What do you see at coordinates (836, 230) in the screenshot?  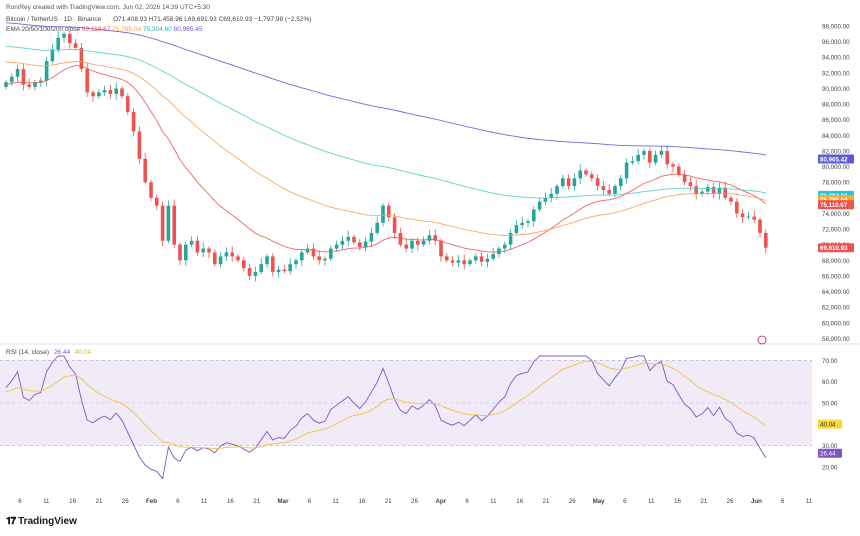 I see `price-tick-label: 72,000.00` at bounding box center [836, 230].